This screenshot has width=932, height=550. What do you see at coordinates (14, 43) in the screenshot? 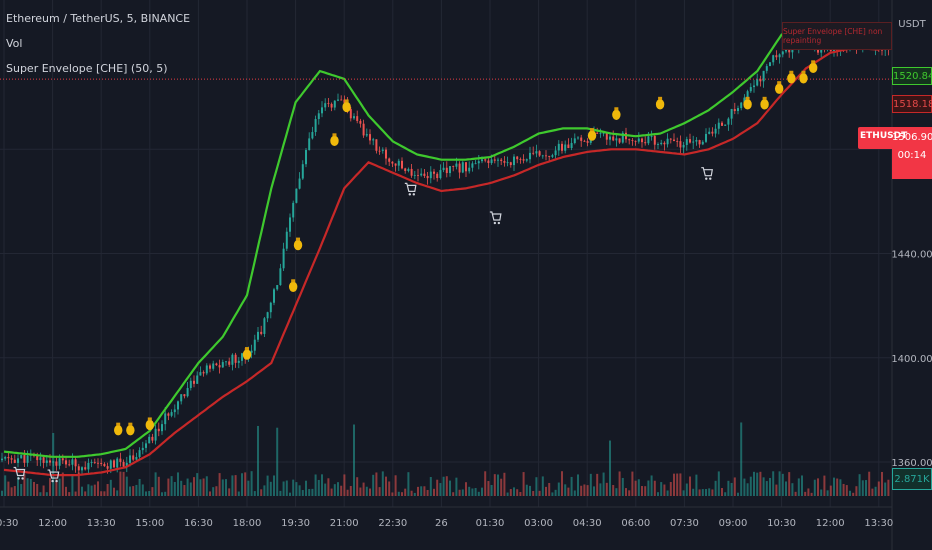
I see `volume-legend: Vol` at bounding box center [14, 43].